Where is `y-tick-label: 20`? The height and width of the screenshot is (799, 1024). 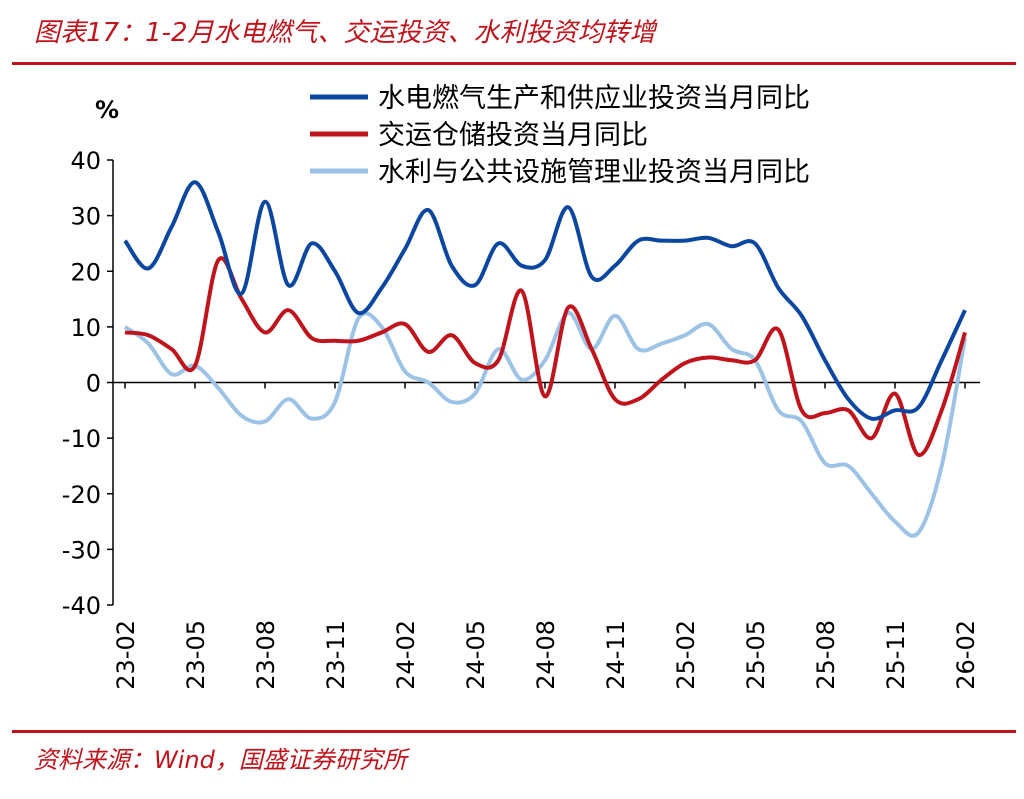
y-tick-label: 20 is located at coordinates (85, 272).